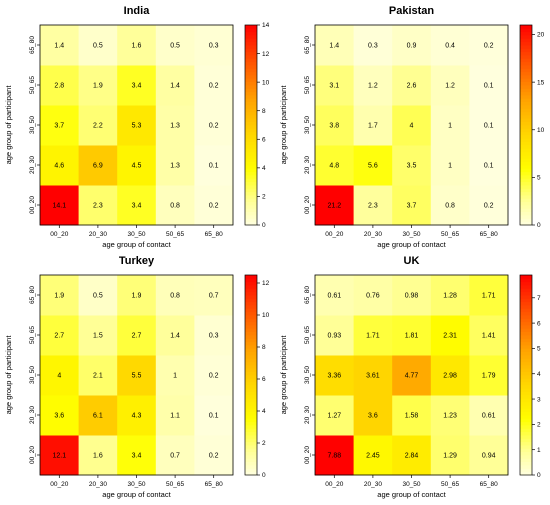 The width and height of the screenshot is (550, 505). What do you see at coordinates (489, 456) in the screenshot?
I see `cell-value-label: 0.94` at bounding box center [489, 456].